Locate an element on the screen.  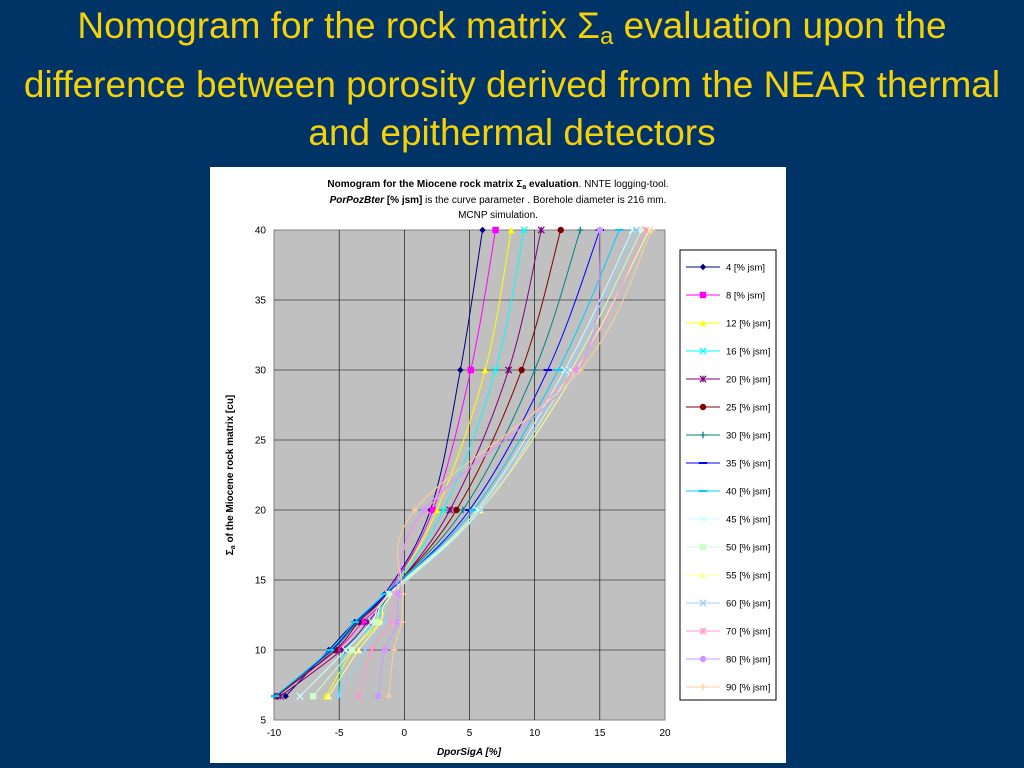
chart-title-rest: . NNTE logging-tool. is located at coordinates (624, 184).